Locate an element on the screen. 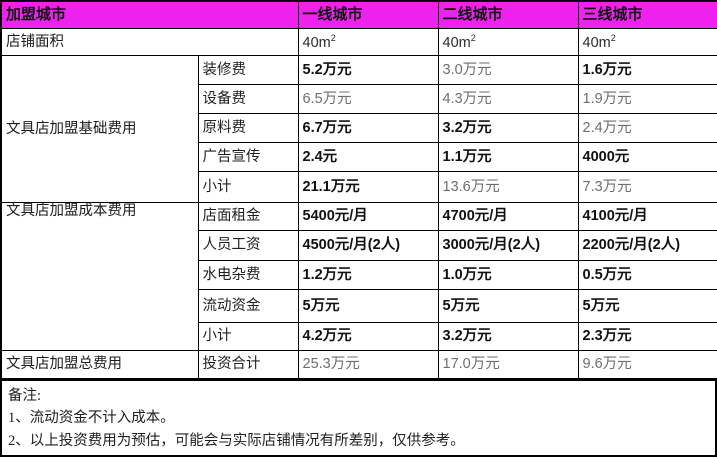 This screenshot has height=457, width=717. cell-store-area-tier1: 40m2 is located at coordinates (368, 42).